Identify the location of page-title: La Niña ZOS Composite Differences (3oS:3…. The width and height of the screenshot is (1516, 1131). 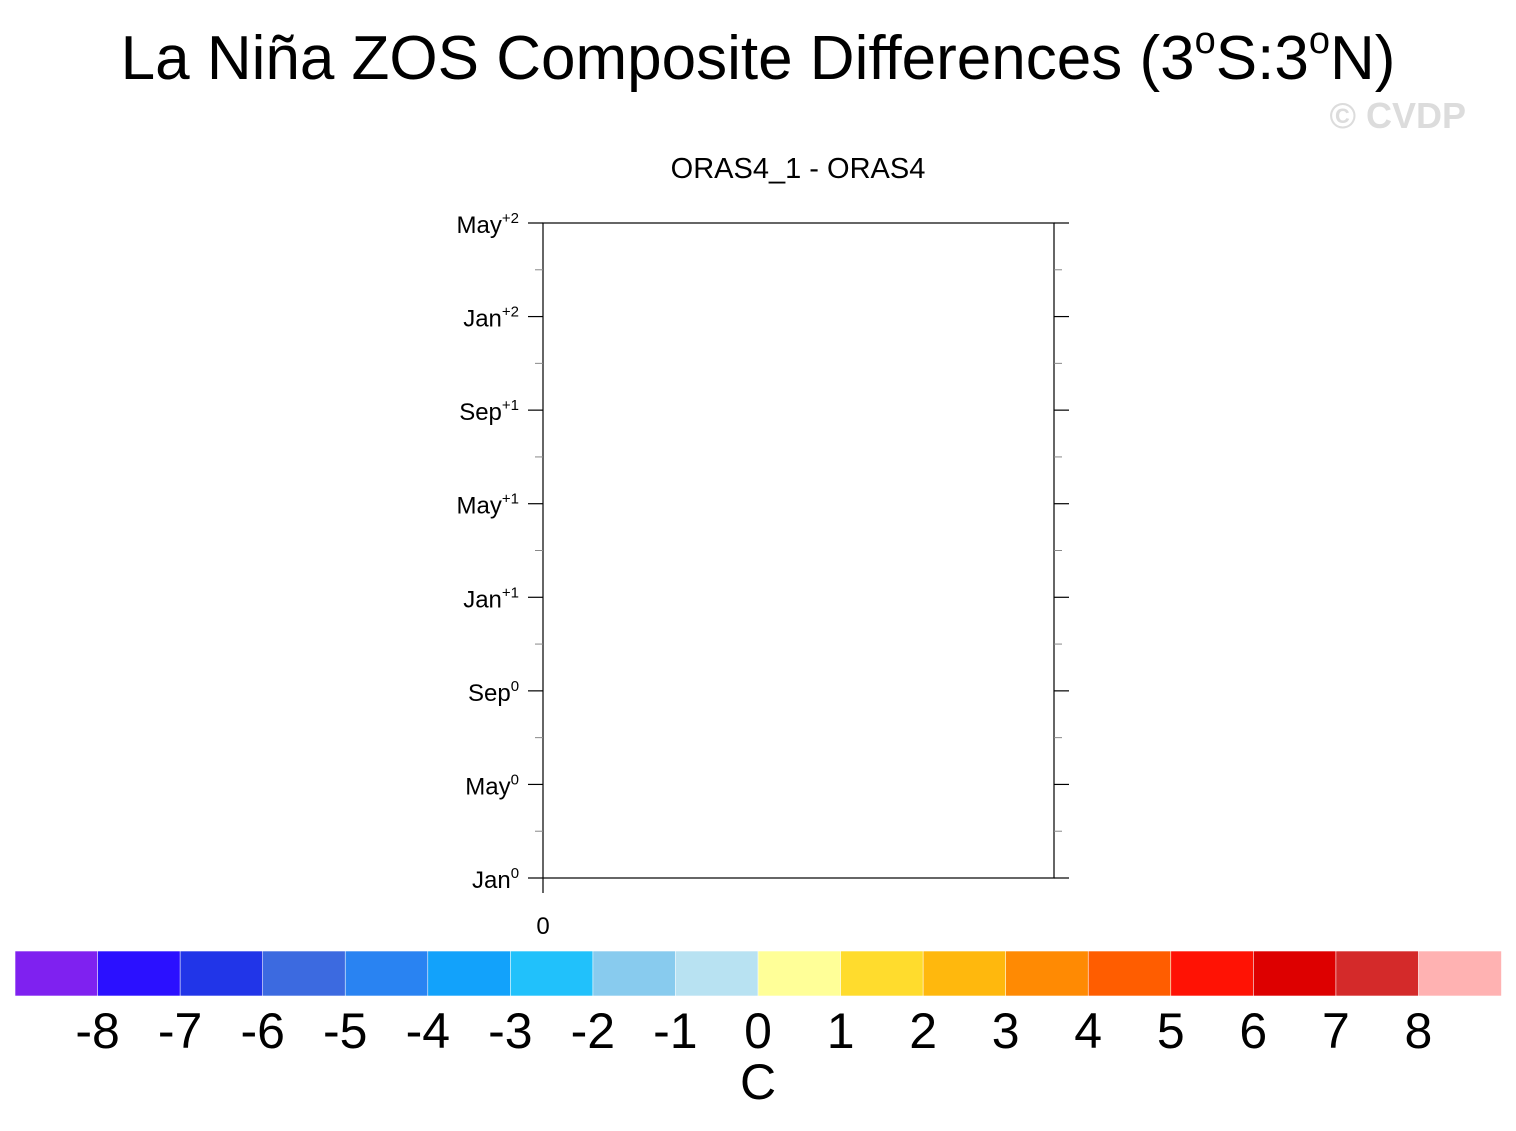
(758, 56).